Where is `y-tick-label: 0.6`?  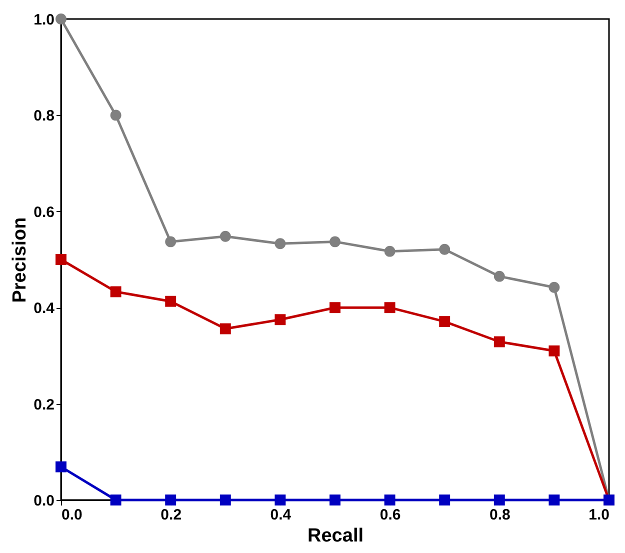
y-tick-label: 0.6 is located at coordinates (44, 212).